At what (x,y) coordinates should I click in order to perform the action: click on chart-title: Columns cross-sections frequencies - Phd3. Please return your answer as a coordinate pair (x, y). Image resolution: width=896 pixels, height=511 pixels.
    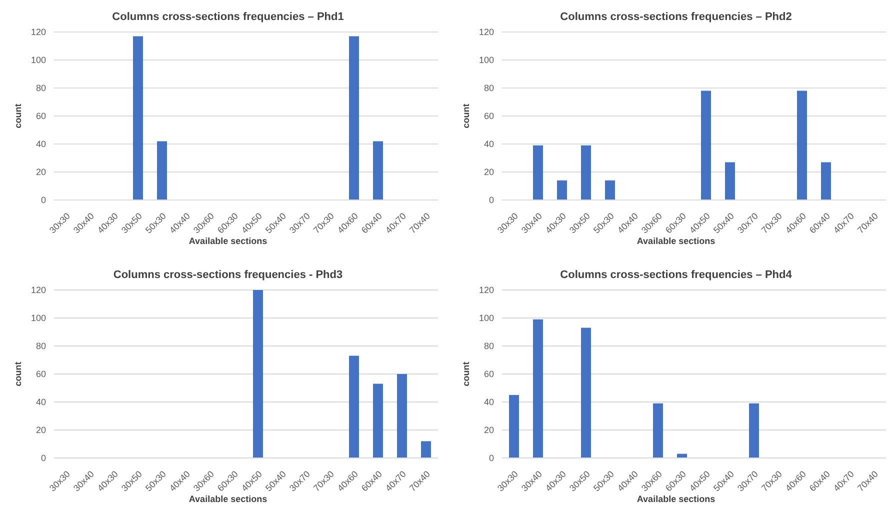
    Looking at the image, I should click on (228, 275).